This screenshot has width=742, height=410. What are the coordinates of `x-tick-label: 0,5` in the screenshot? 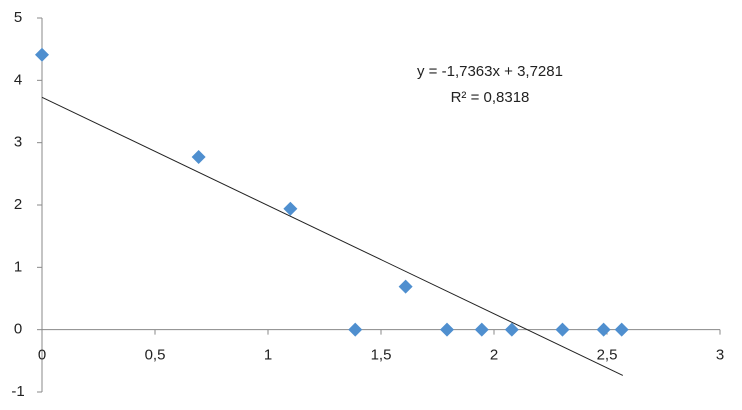 It's located at (155, 355).